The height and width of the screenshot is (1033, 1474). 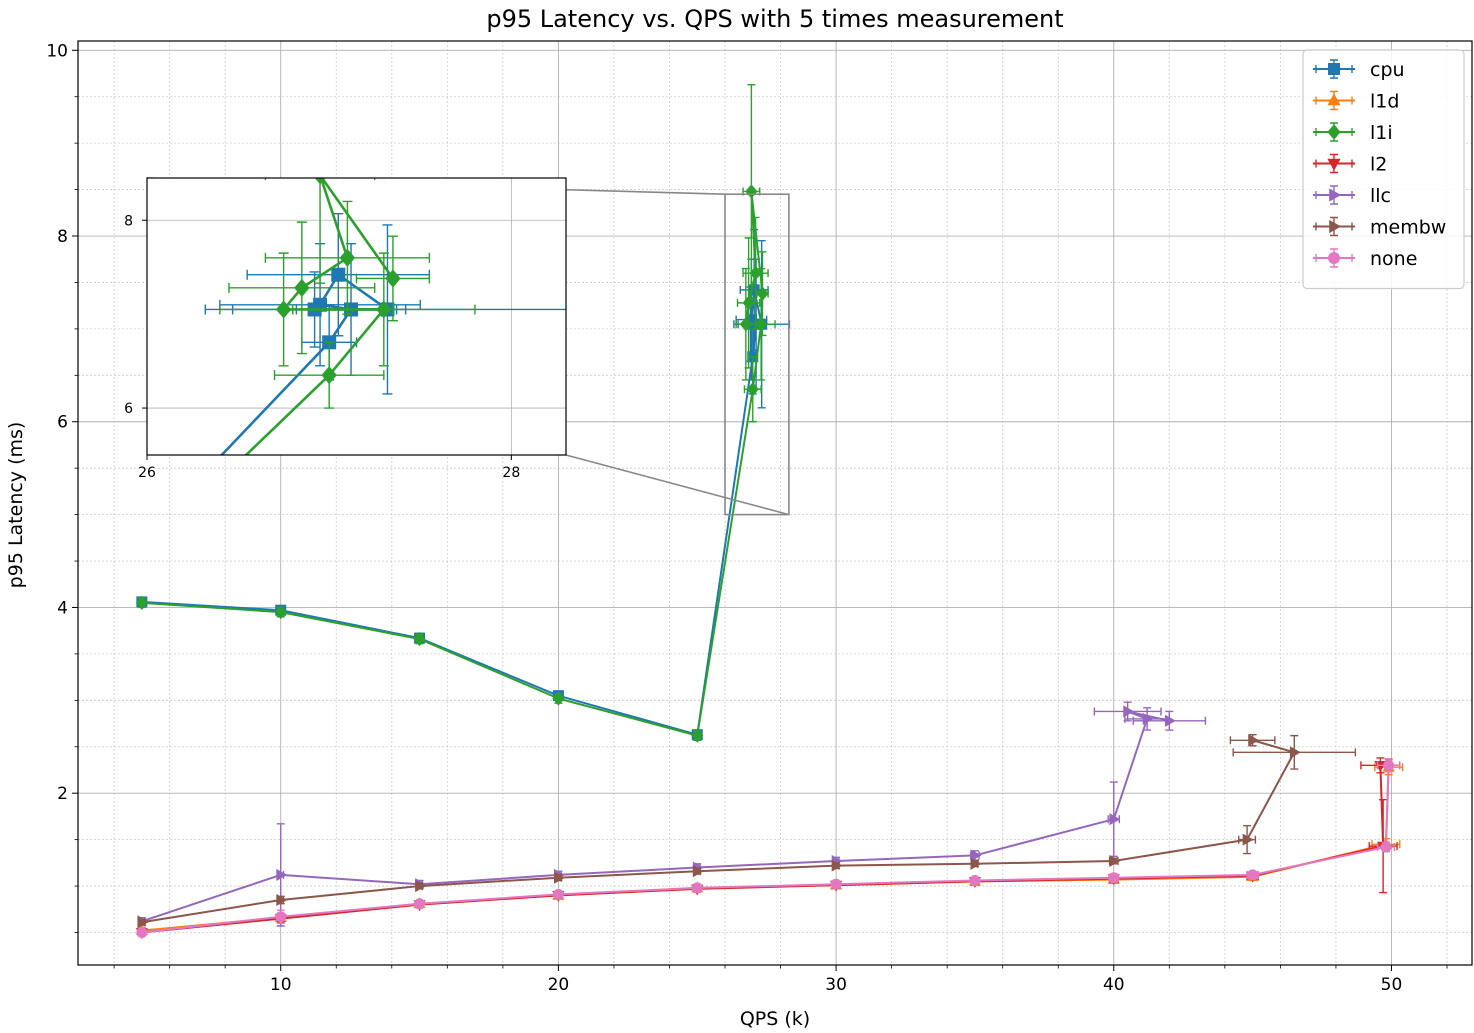 I want to click on inset-x-tick-label: 28, so click(x=511, y=473).